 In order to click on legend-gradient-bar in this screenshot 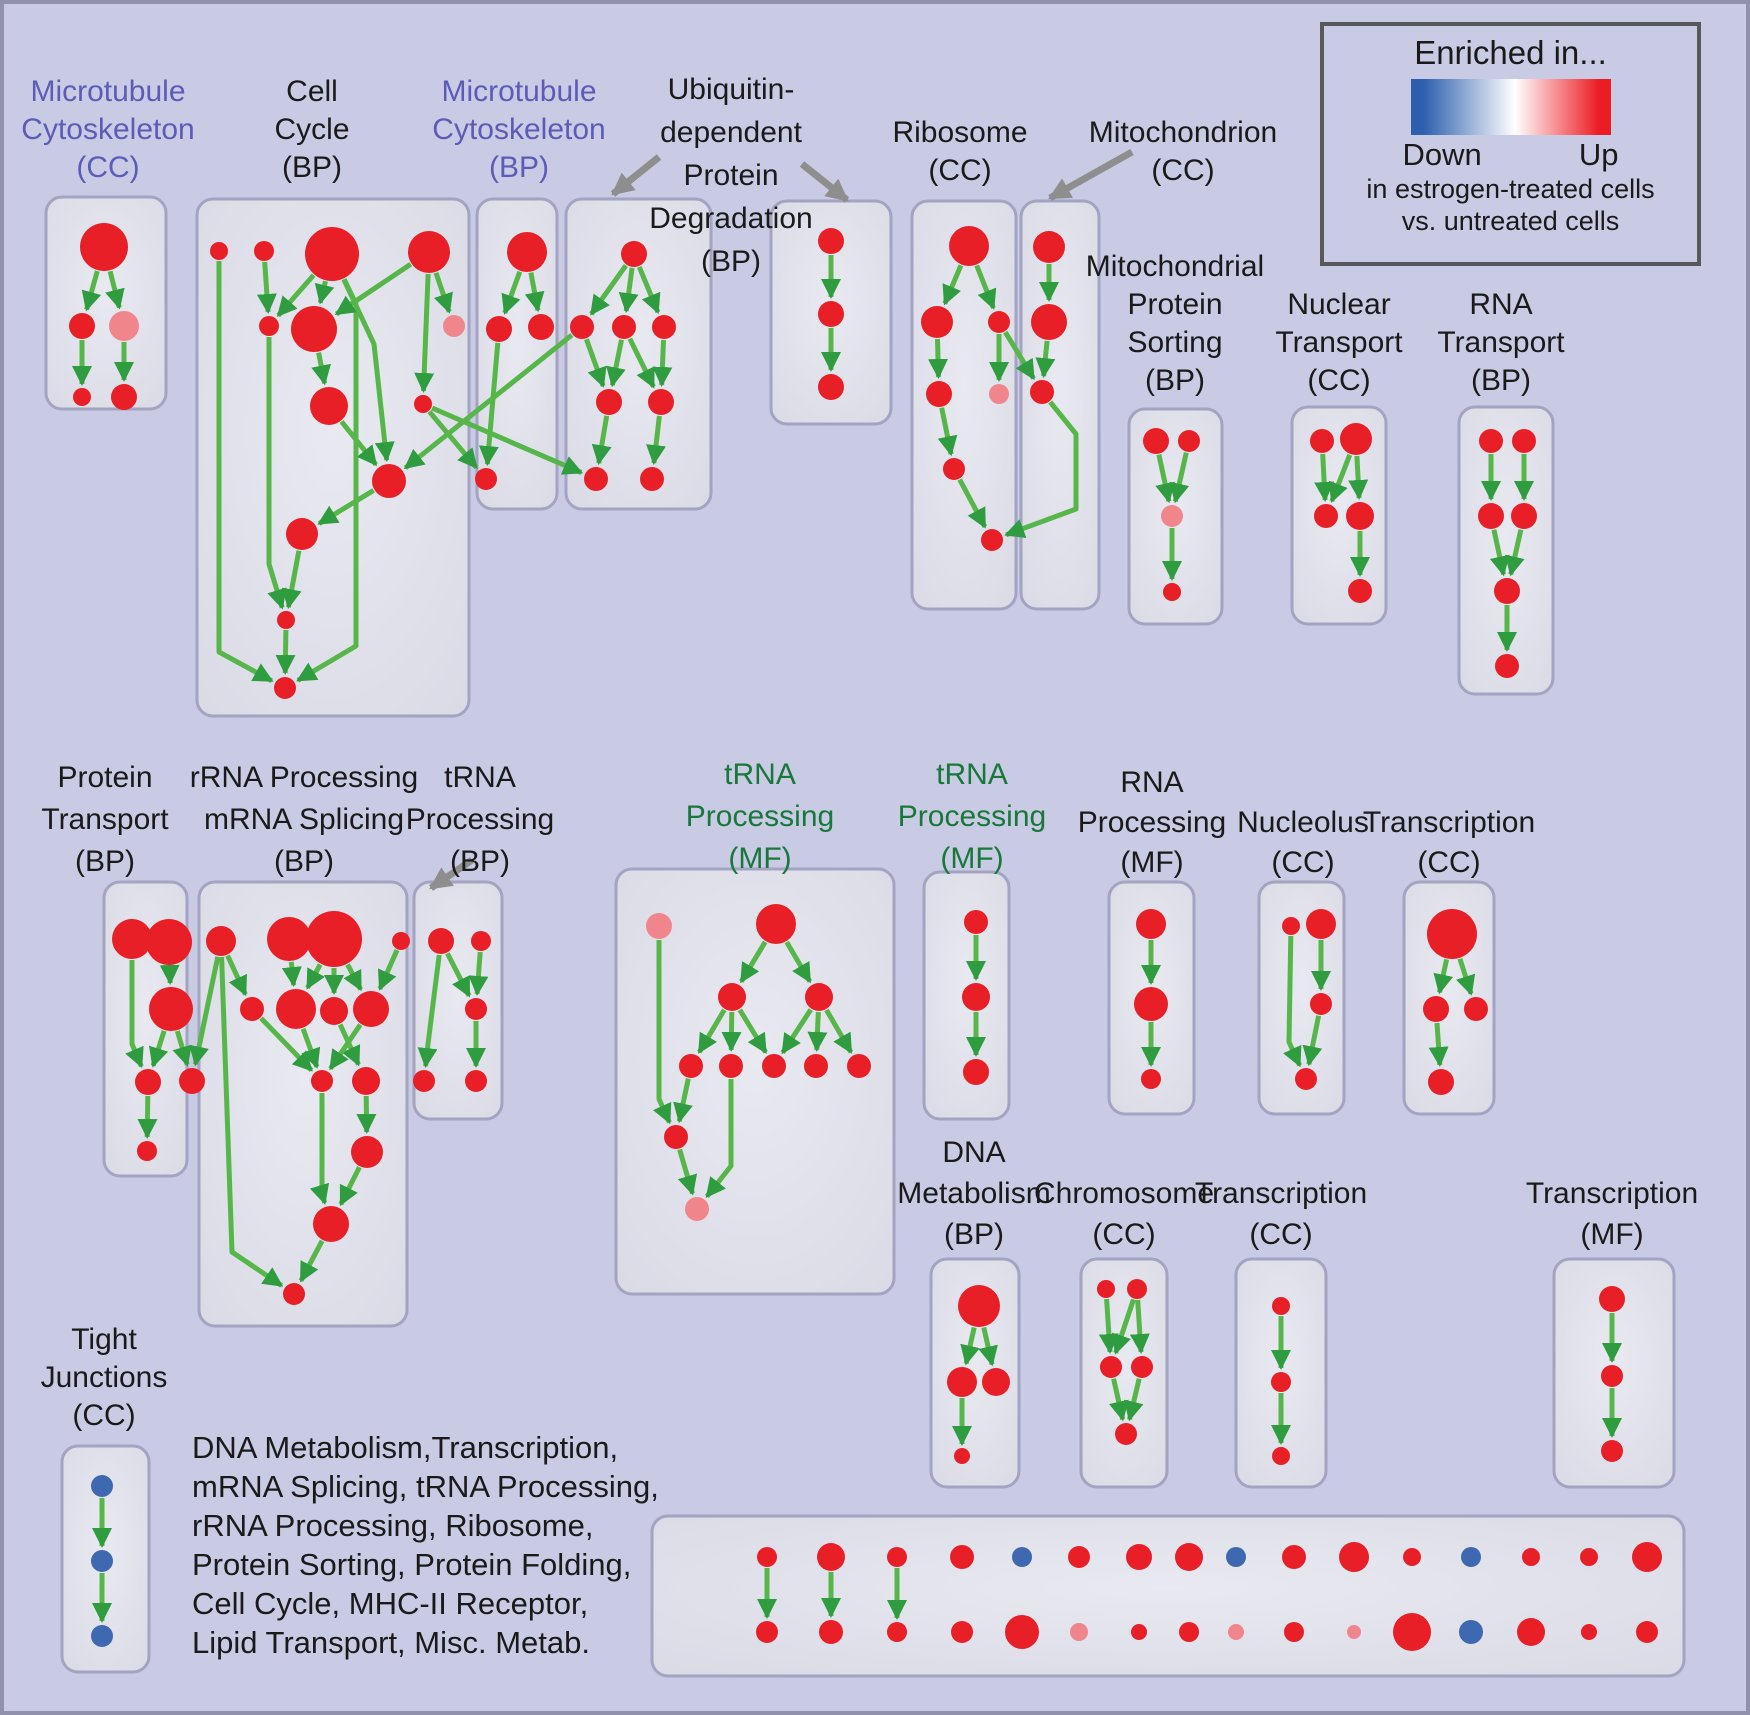, I will do `click(1510, 107)`.